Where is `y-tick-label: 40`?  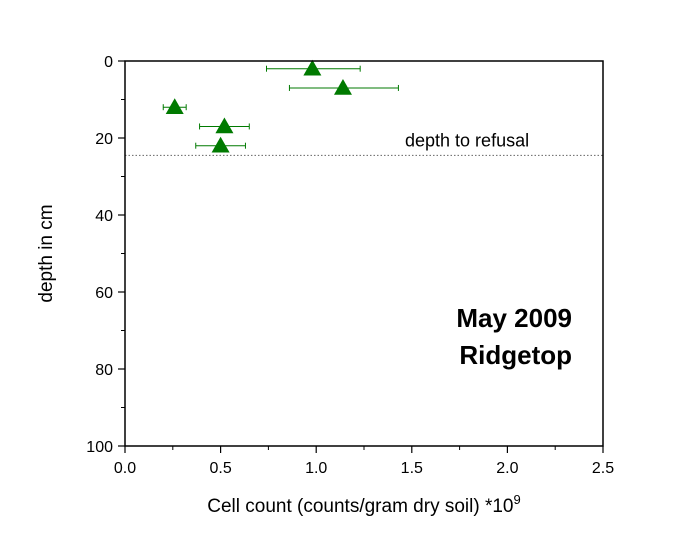 y-tick-label: 40 is located at coordinates (104, 216).